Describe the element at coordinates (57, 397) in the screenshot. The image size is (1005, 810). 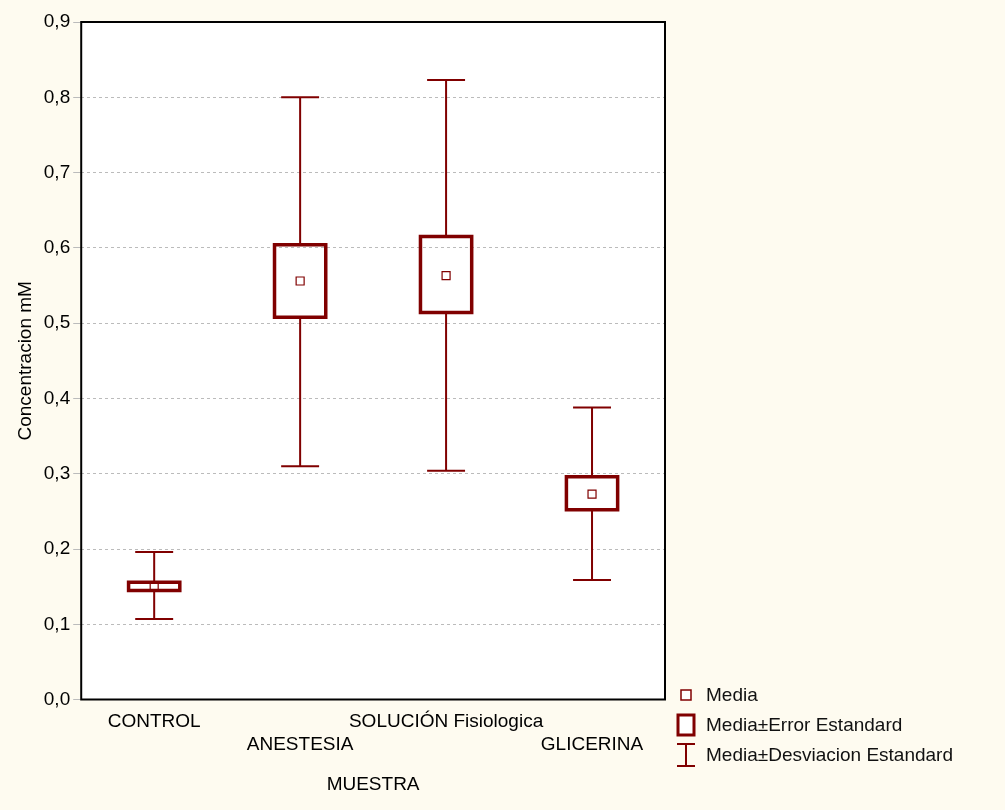
I see `y-tick-label: 0,4` at that location.